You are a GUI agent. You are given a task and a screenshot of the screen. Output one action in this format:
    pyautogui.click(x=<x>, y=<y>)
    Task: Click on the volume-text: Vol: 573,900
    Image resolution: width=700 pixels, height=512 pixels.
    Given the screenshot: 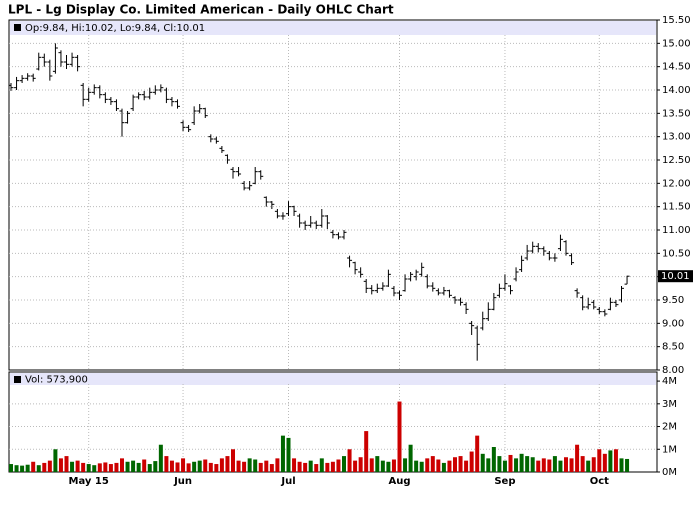 What is the action you would take?
    pyautogui.click(x=56, y=380)
    